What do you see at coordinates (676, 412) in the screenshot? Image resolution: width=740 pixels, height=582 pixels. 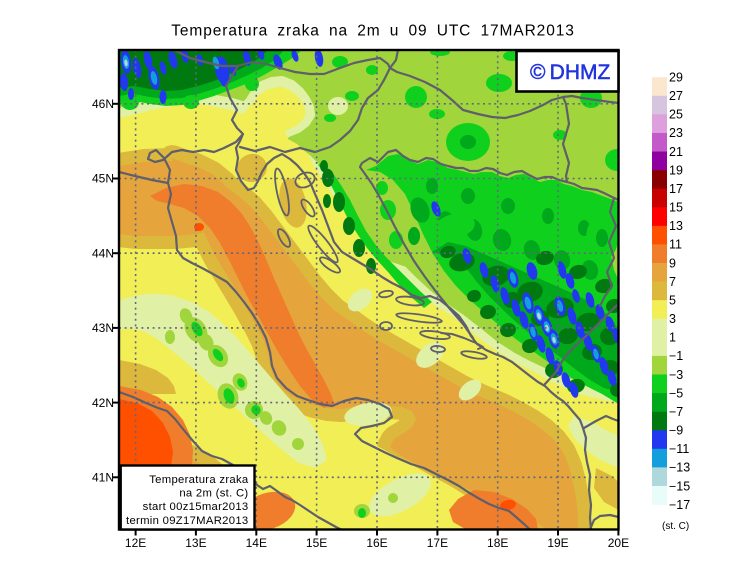 I see `svg-text: −7` at bounding box center [676, 412].